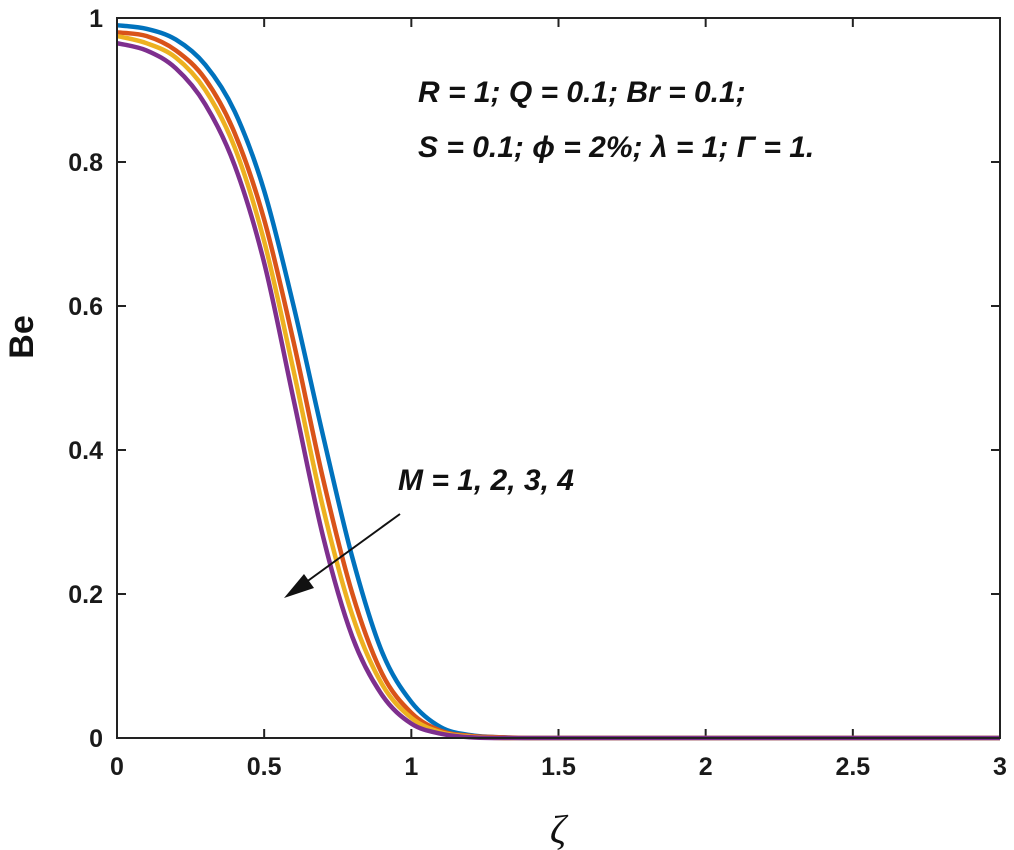 This screenshot has width=1014, height=850. Describe the element at coordinates (616, 147) in the screenshot. I see `params-annotation-line2: S = 0.1; ϕ = 2%; λ = 1; Γ = 1.` at that location.